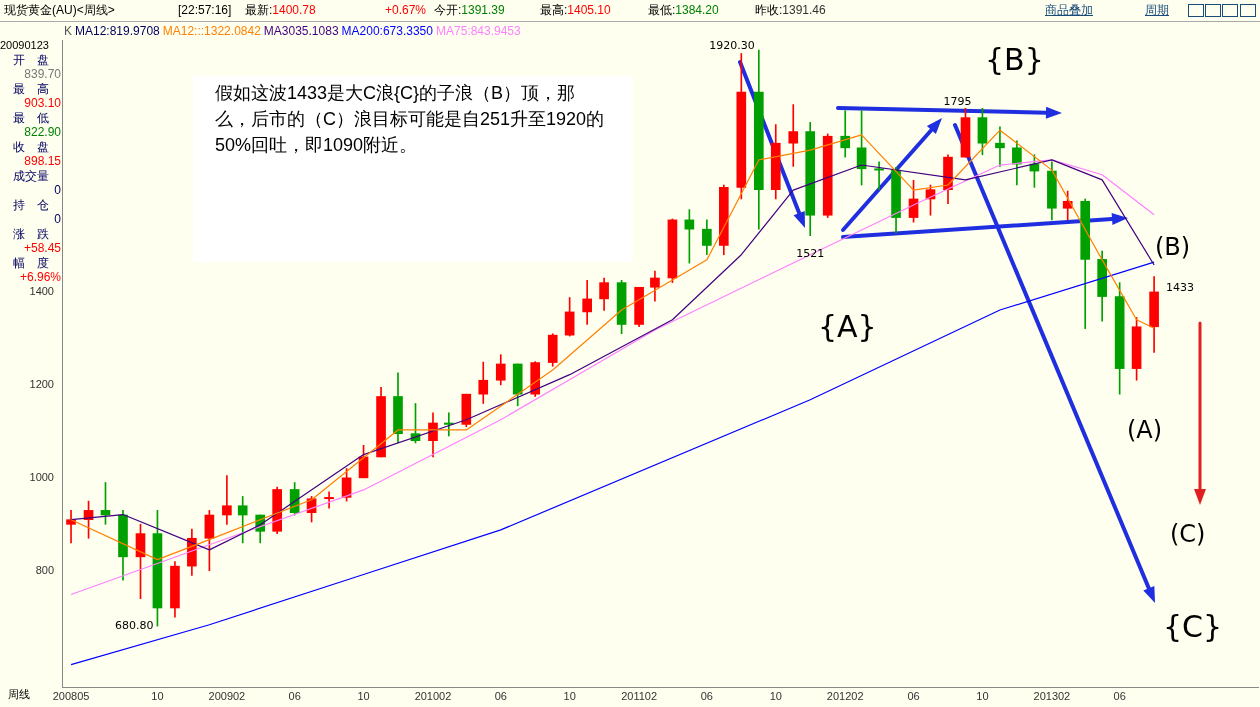  I want to click on annotation: 1795, so click(957, 102).